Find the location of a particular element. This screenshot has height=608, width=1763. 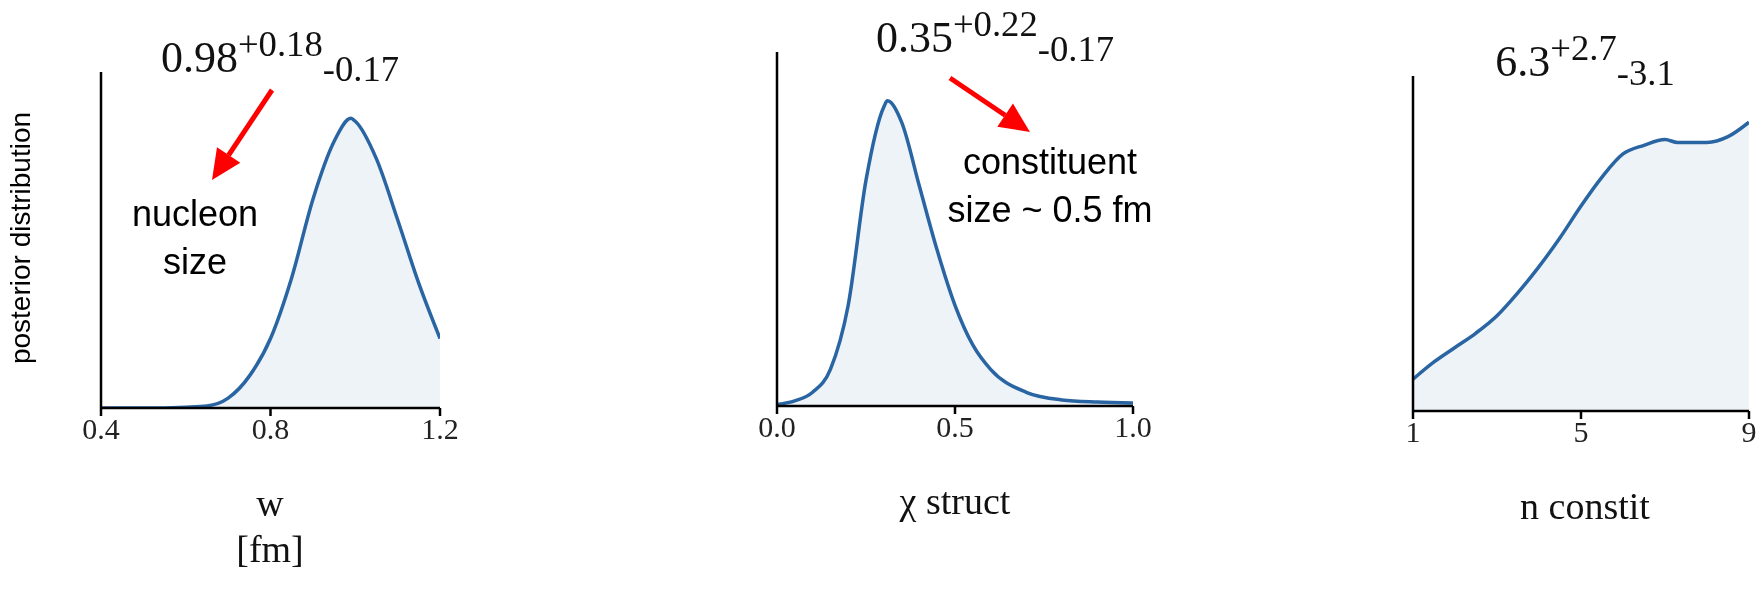

x-tick-label: 0.0 is located at coordinates (777, 427).